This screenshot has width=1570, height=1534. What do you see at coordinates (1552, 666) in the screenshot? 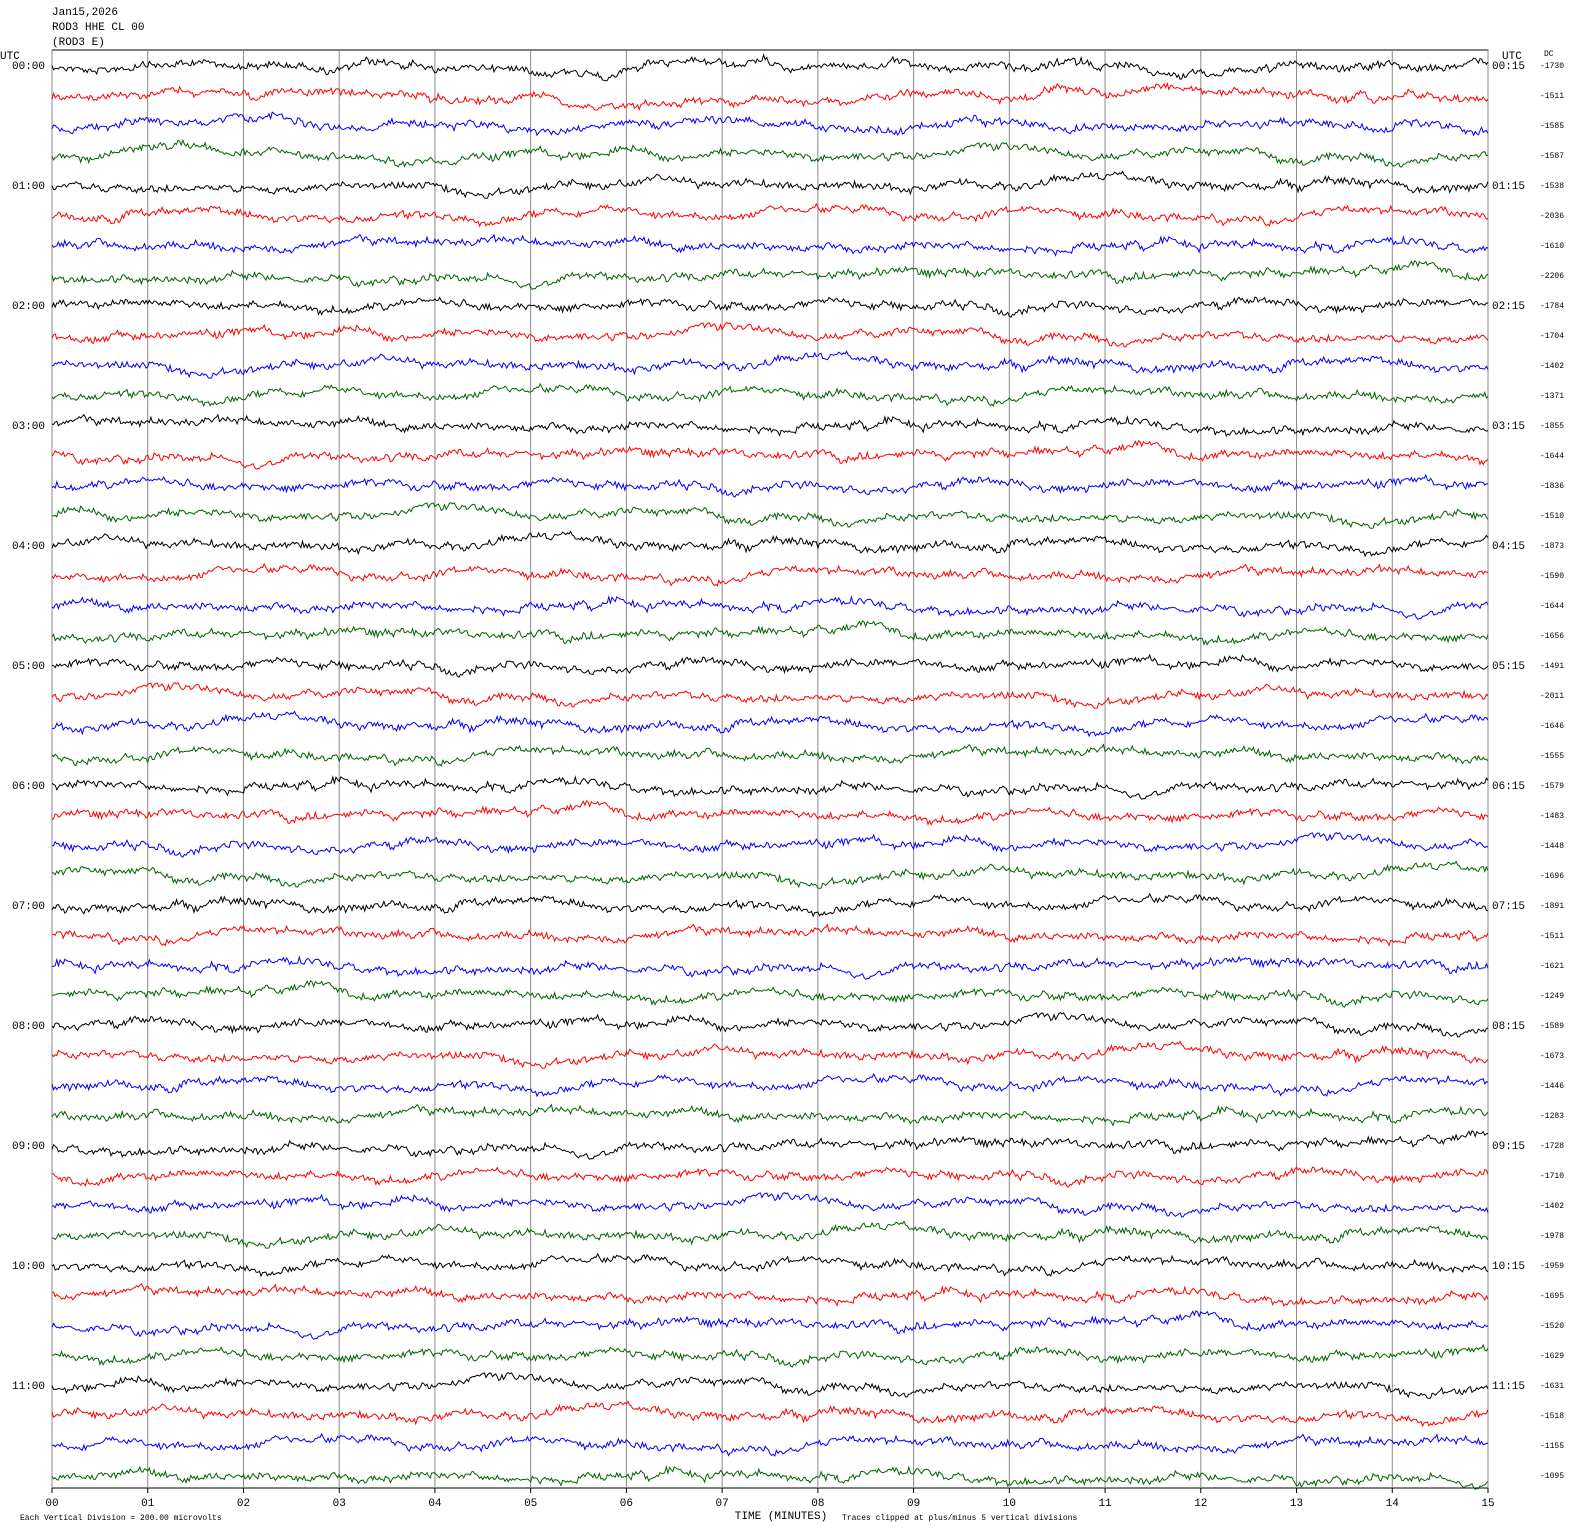
I see `dc-value: -1491` at bounding box center [1552, 666].